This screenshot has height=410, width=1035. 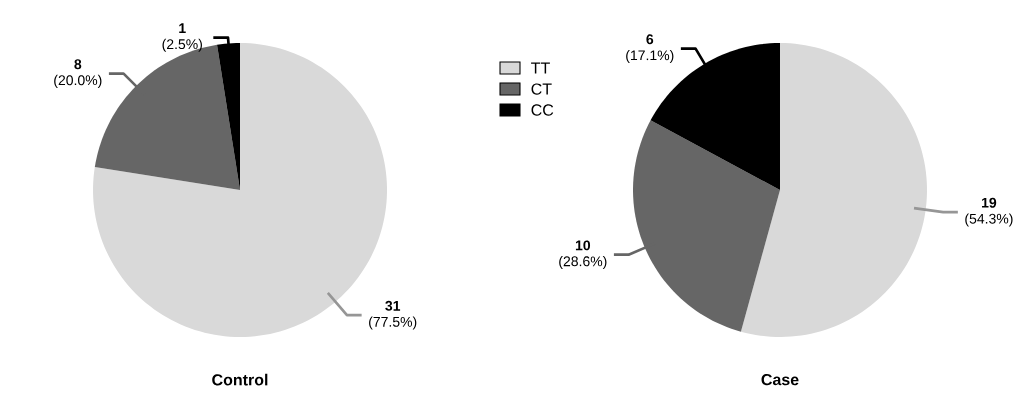 I want to click on legend-label: CC, so click(x=542, y=110).